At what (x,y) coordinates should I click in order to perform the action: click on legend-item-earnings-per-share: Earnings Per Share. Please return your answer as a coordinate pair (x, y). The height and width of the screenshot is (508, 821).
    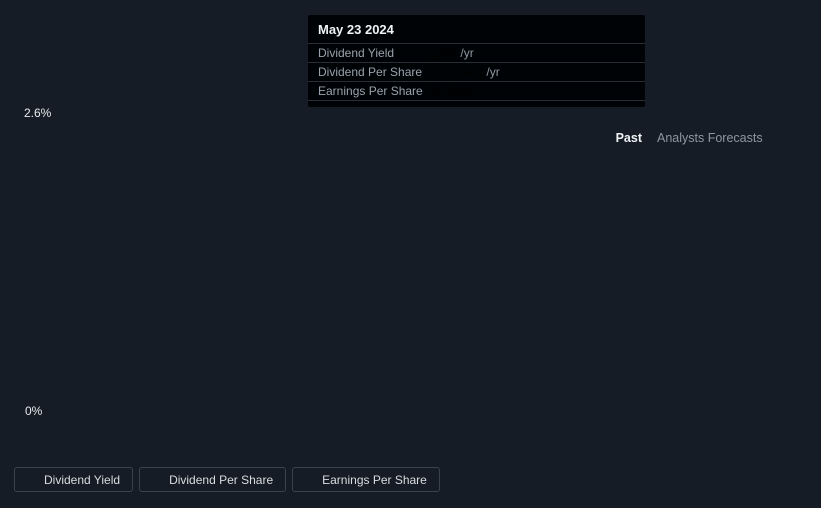
    Looking at the image, I should click on (366, 479).